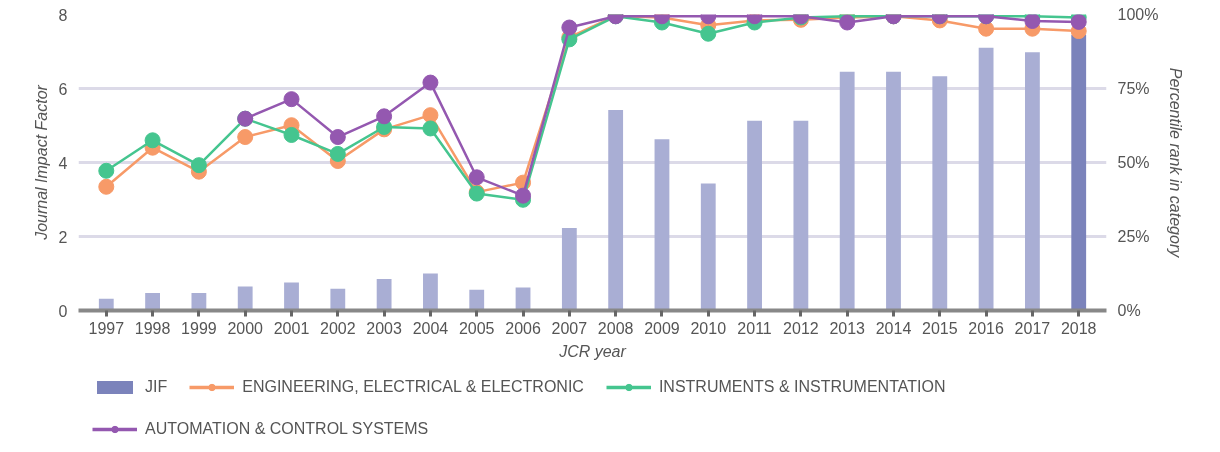 The image size is (1220, 452). What do you see at coordinates (1133, 88) in the screenshot?
I see `y2-tick-label: 75%` at bounding box center [1133, 88].